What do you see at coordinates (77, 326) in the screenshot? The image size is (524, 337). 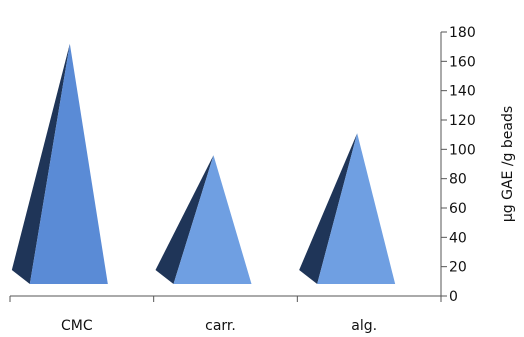 I see `x-category-label: CMC` at bounding box center [77, 326].